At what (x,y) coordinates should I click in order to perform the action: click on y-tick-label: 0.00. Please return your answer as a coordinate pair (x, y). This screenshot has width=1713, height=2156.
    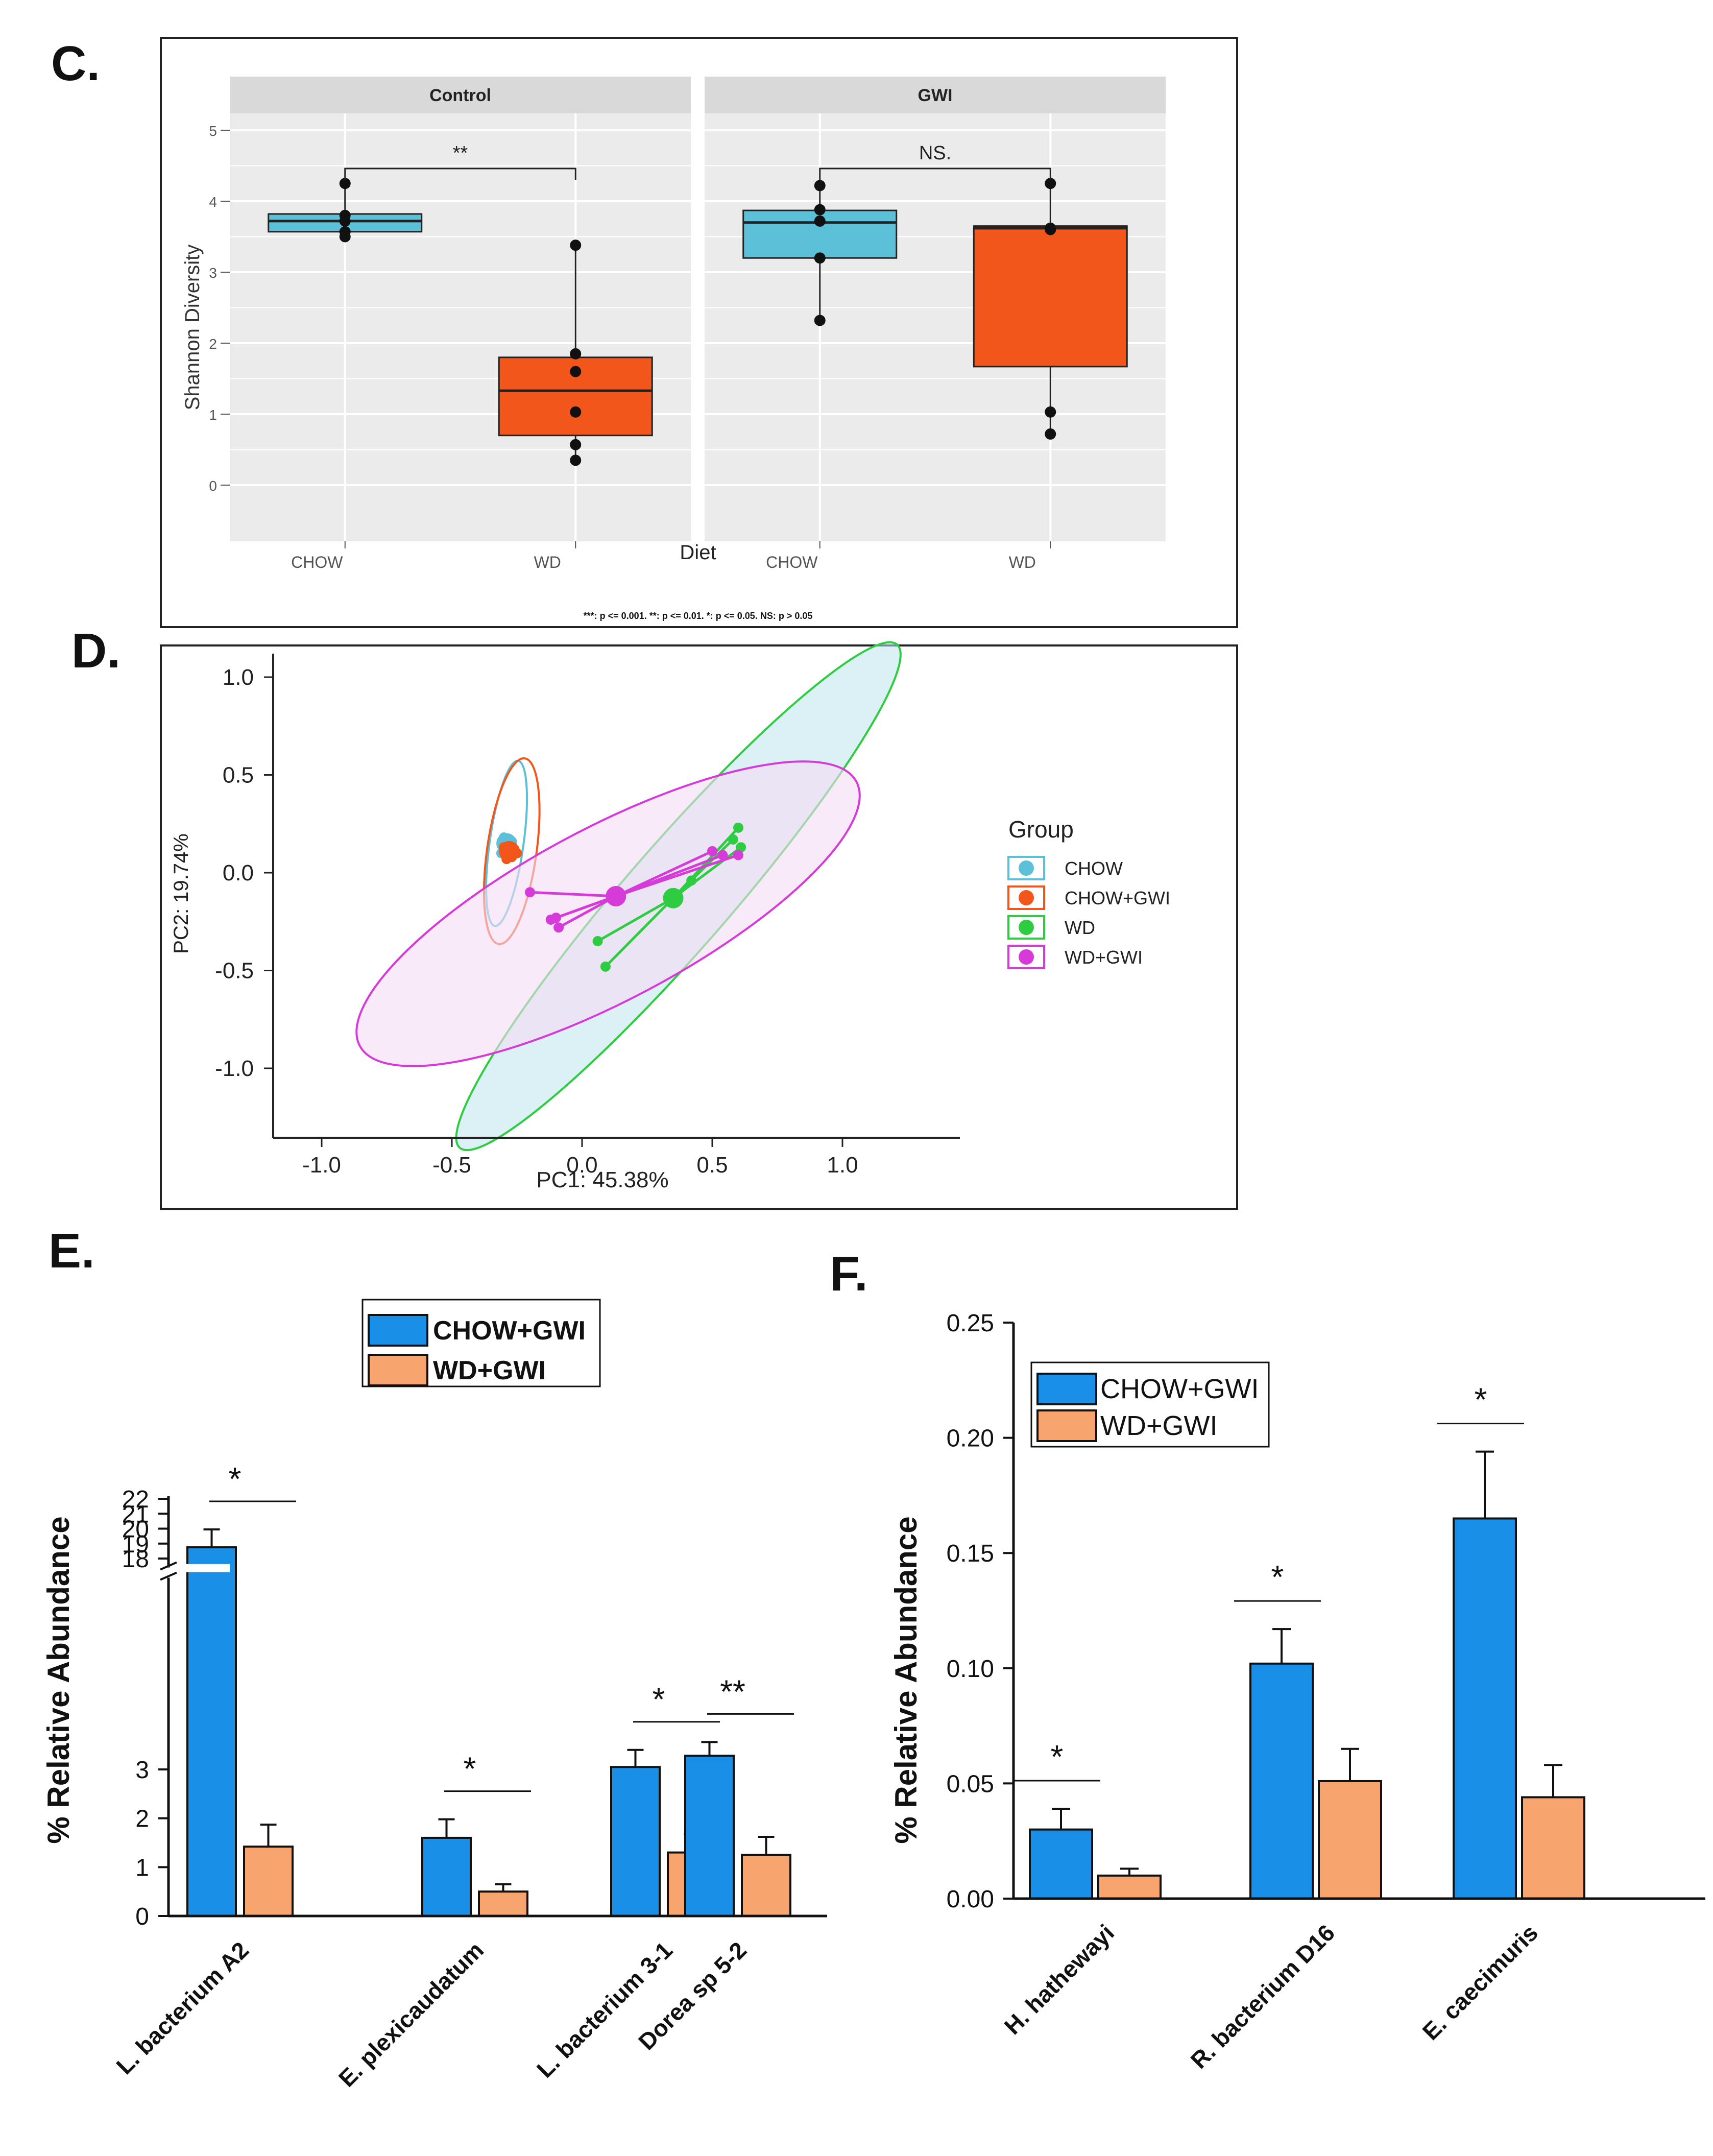
    Looking at the image, I should click on (970, 1899).